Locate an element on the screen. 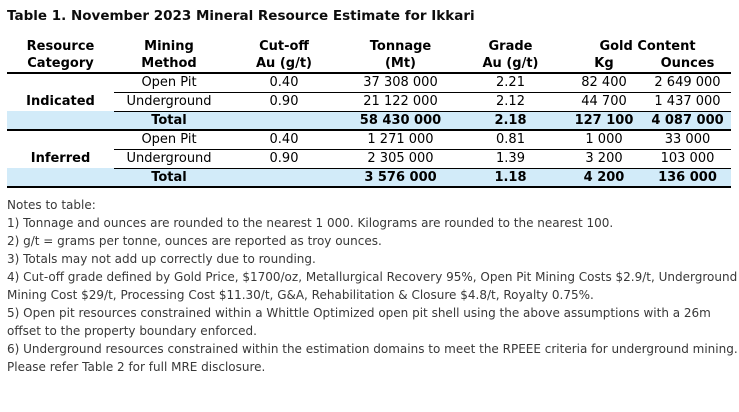 The height and width of the screenshot is (412, 739). cell-gold-ounces: 4 087 000 is located at coordinates (687, 121).